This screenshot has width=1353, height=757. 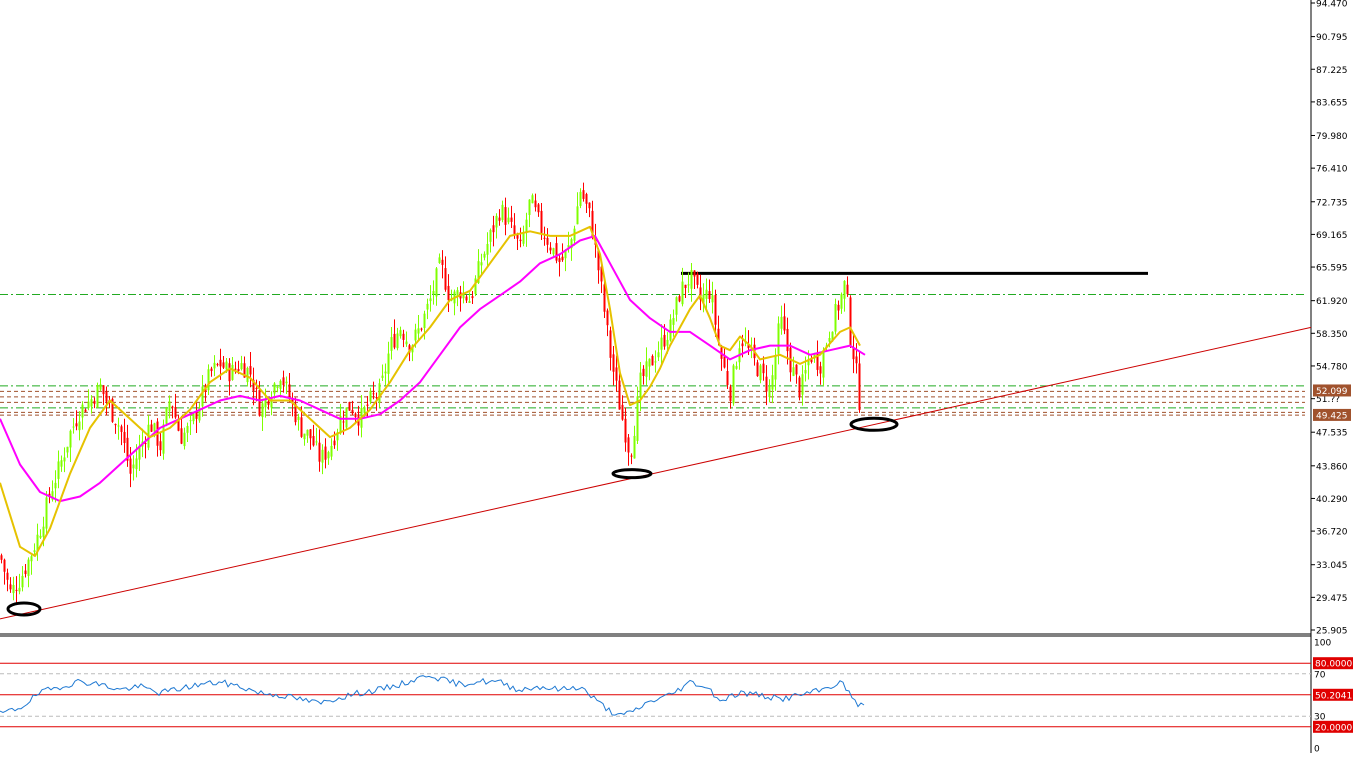 I want to click on marker-ellipse, so click(x=874, y=424).